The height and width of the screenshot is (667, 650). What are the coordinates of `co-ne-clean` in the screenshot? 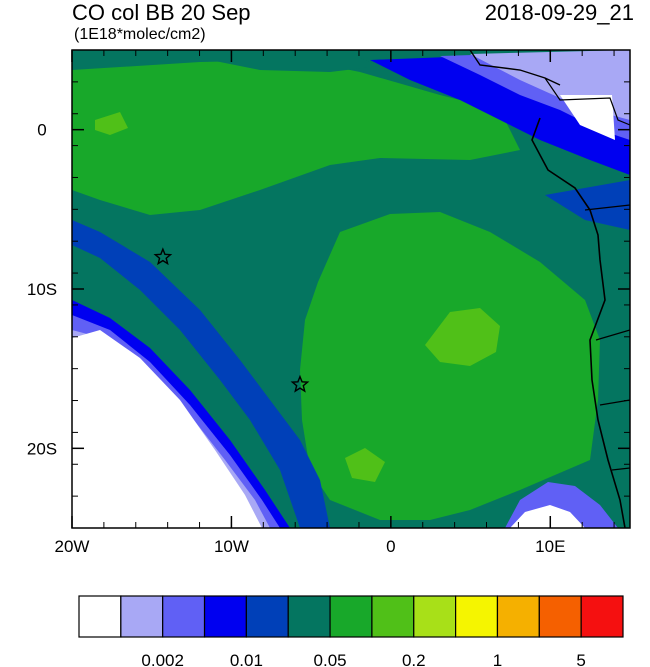 It's located at (587, 117).